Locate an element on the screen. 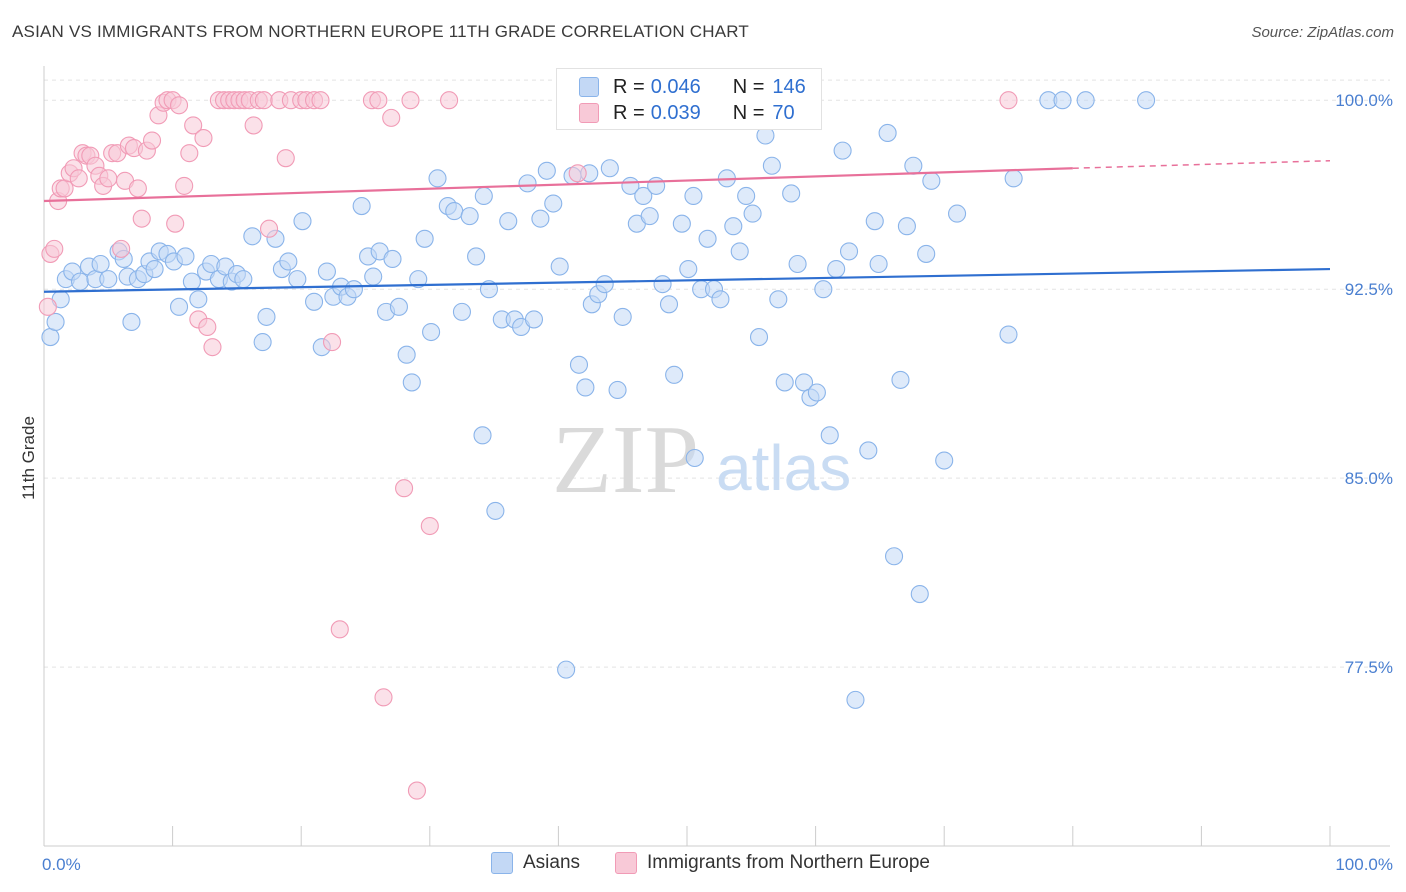  legend-r-value: 0.046 is located at coordinates (675, 86).